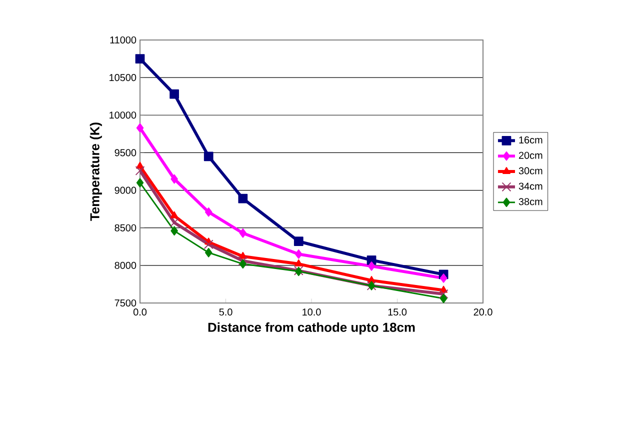 The width and height of the screenshot is (625, 435). Describe the element at coordinates (530, 186) in the screenshot. I see `legend-label: 34cm` at that location.